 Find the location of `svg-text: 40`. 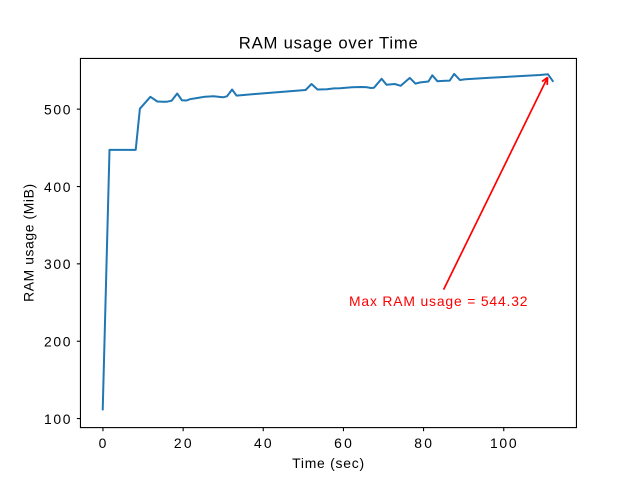

svg-text: 40 is located at coordinates (263, 443).